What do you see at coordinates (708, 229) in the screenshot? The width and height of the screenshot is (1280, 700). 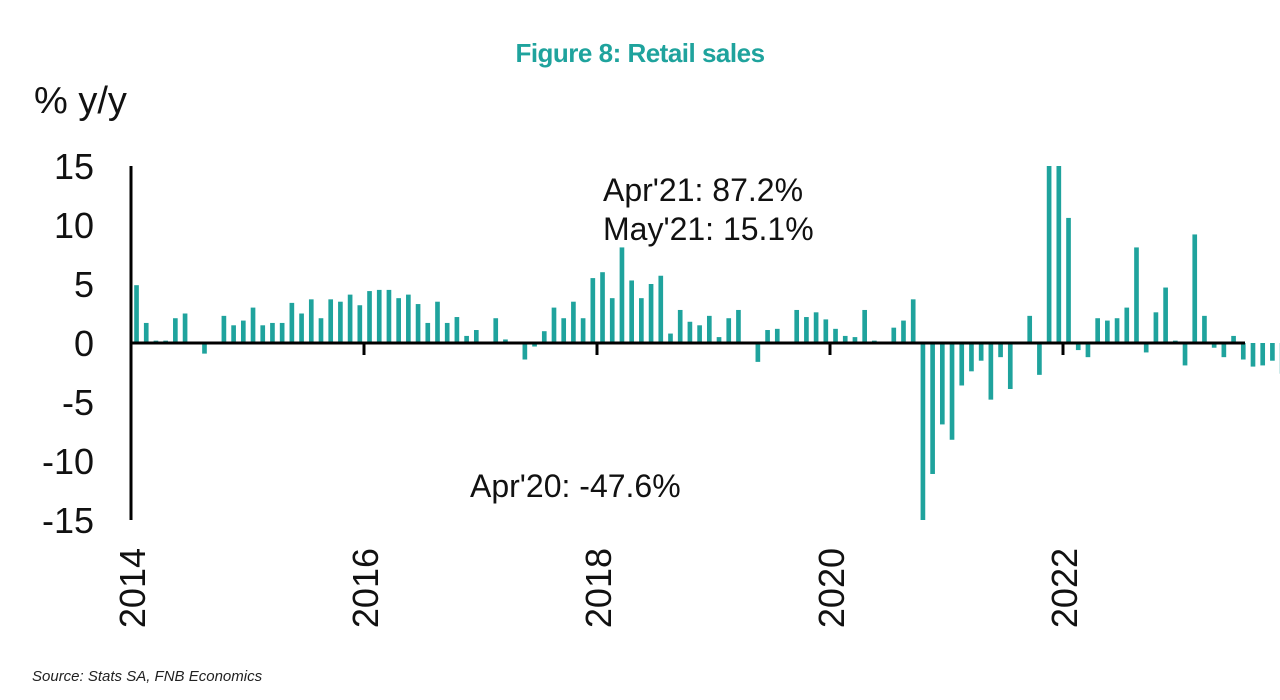 I see `annotation-may21: May'21: 15.1%` at bounding box center [708, 229].